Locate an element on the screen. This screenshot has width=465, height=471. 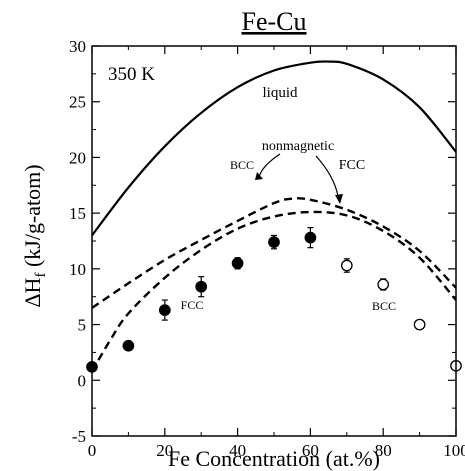
chart-title: Fe-Cu is located at coordinates (274, 21).